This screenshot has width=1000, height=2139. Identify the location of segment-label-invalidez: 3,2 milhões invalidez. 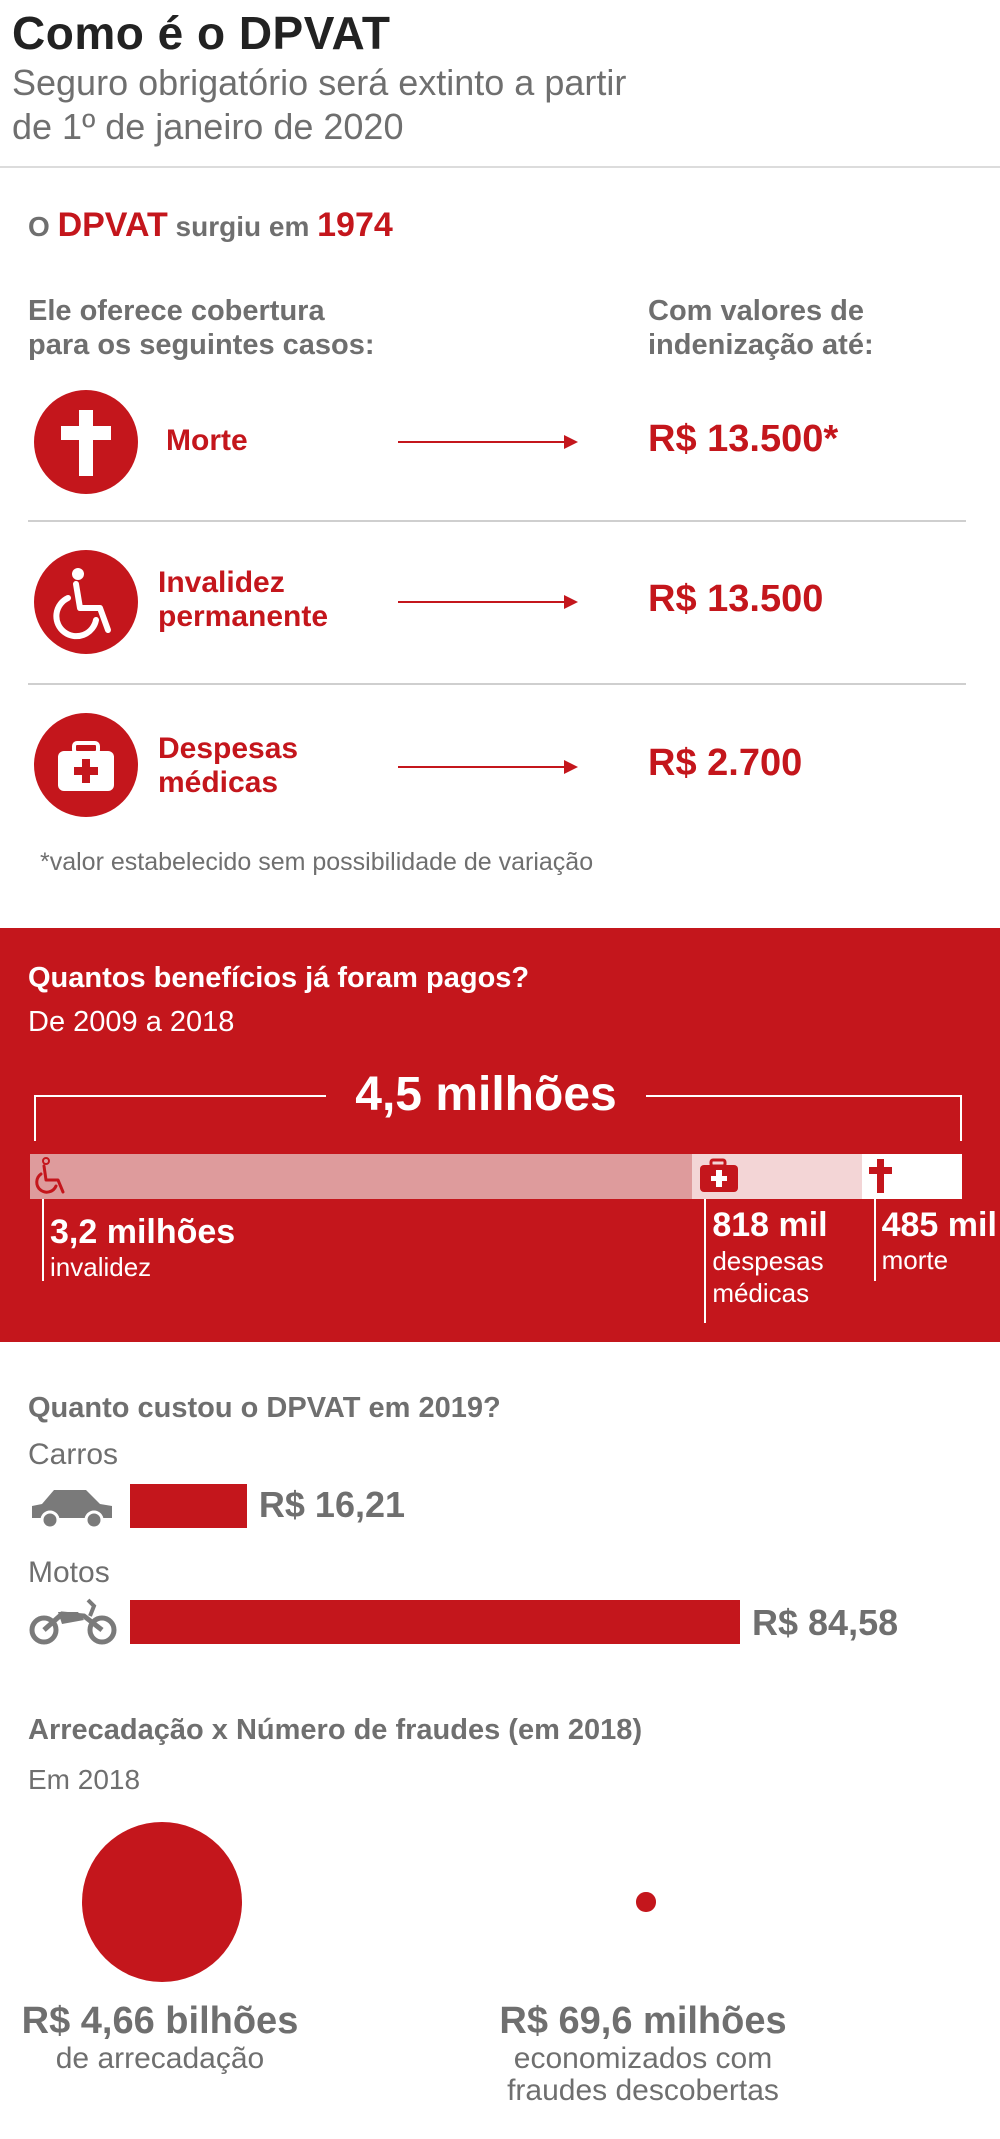
(143, 1247).